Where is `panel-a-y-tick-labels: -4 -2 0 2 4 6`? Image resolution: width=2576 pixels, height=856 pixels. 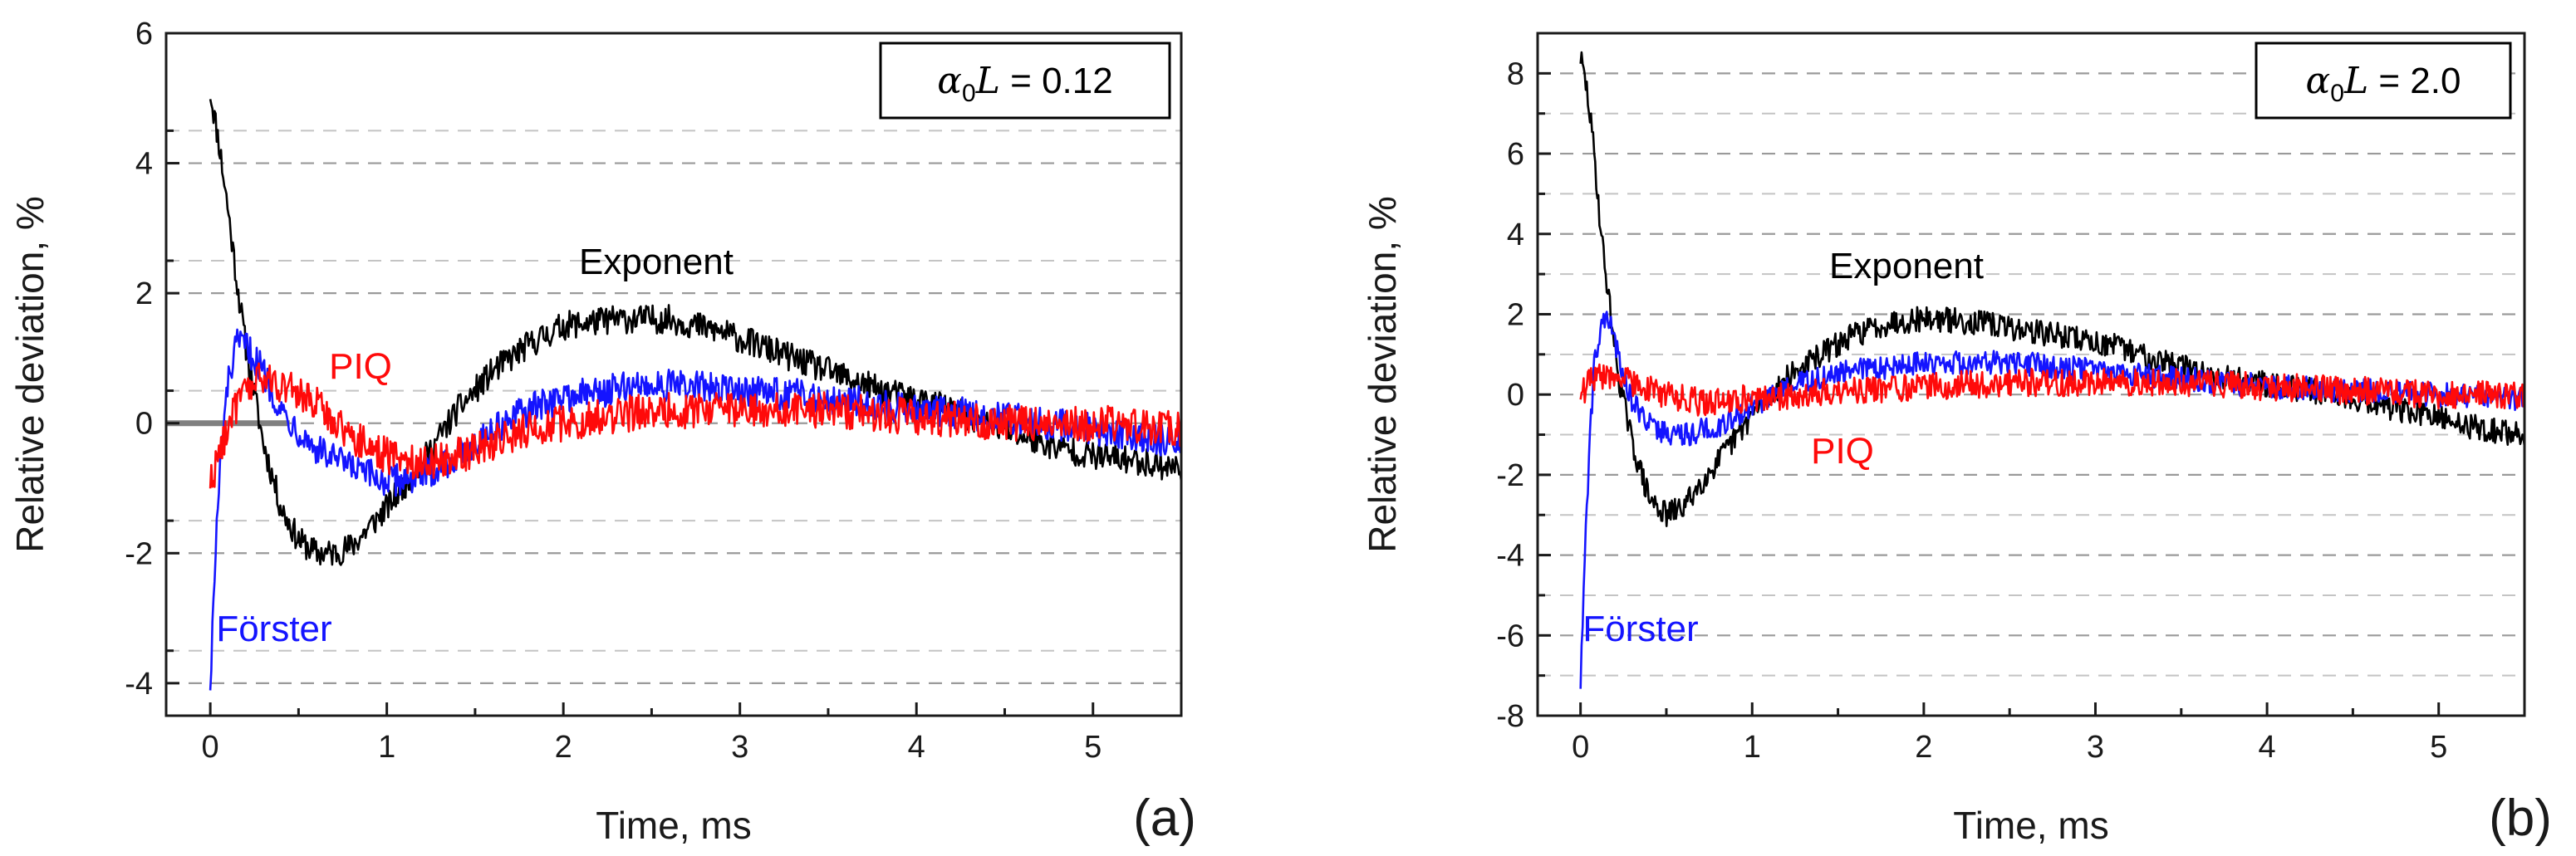
panel-a-y-tick-labels: -4 -2 0 2 4 6 is located at coordinates (139, 359).